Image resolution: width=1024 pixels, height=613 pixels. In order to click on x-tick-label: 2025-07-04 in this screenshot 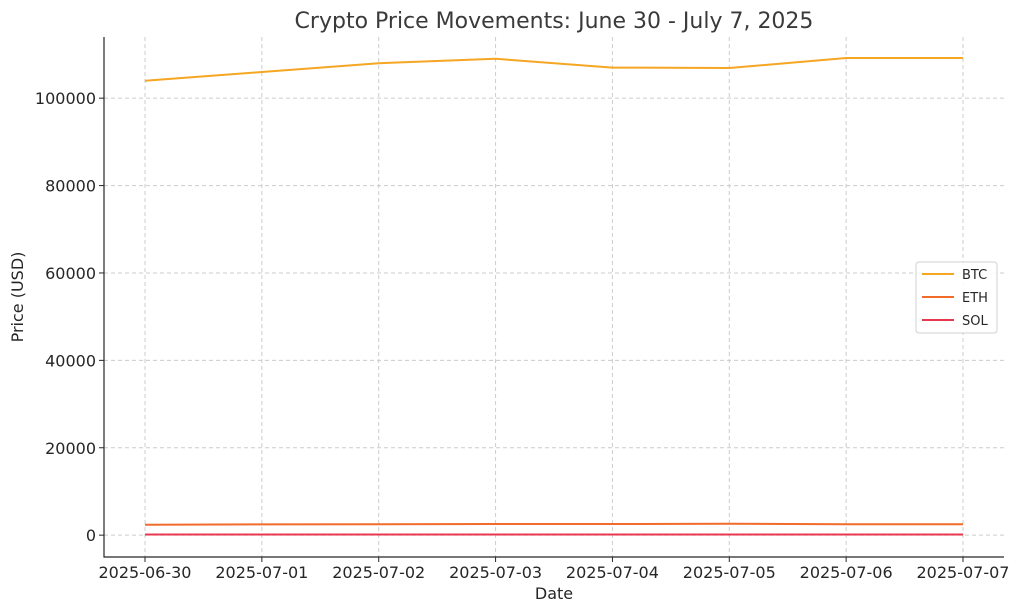, I will do `click(612, 572)`.